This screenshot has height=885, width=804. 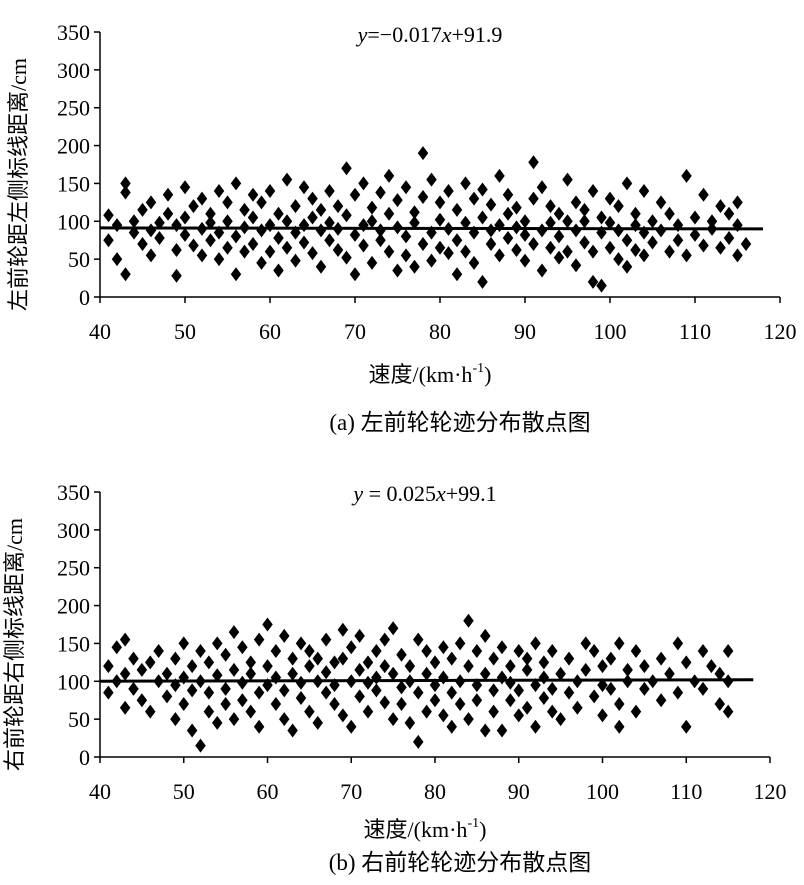 I want to click on y-tick-label: 200, so click(x=73, y=606).